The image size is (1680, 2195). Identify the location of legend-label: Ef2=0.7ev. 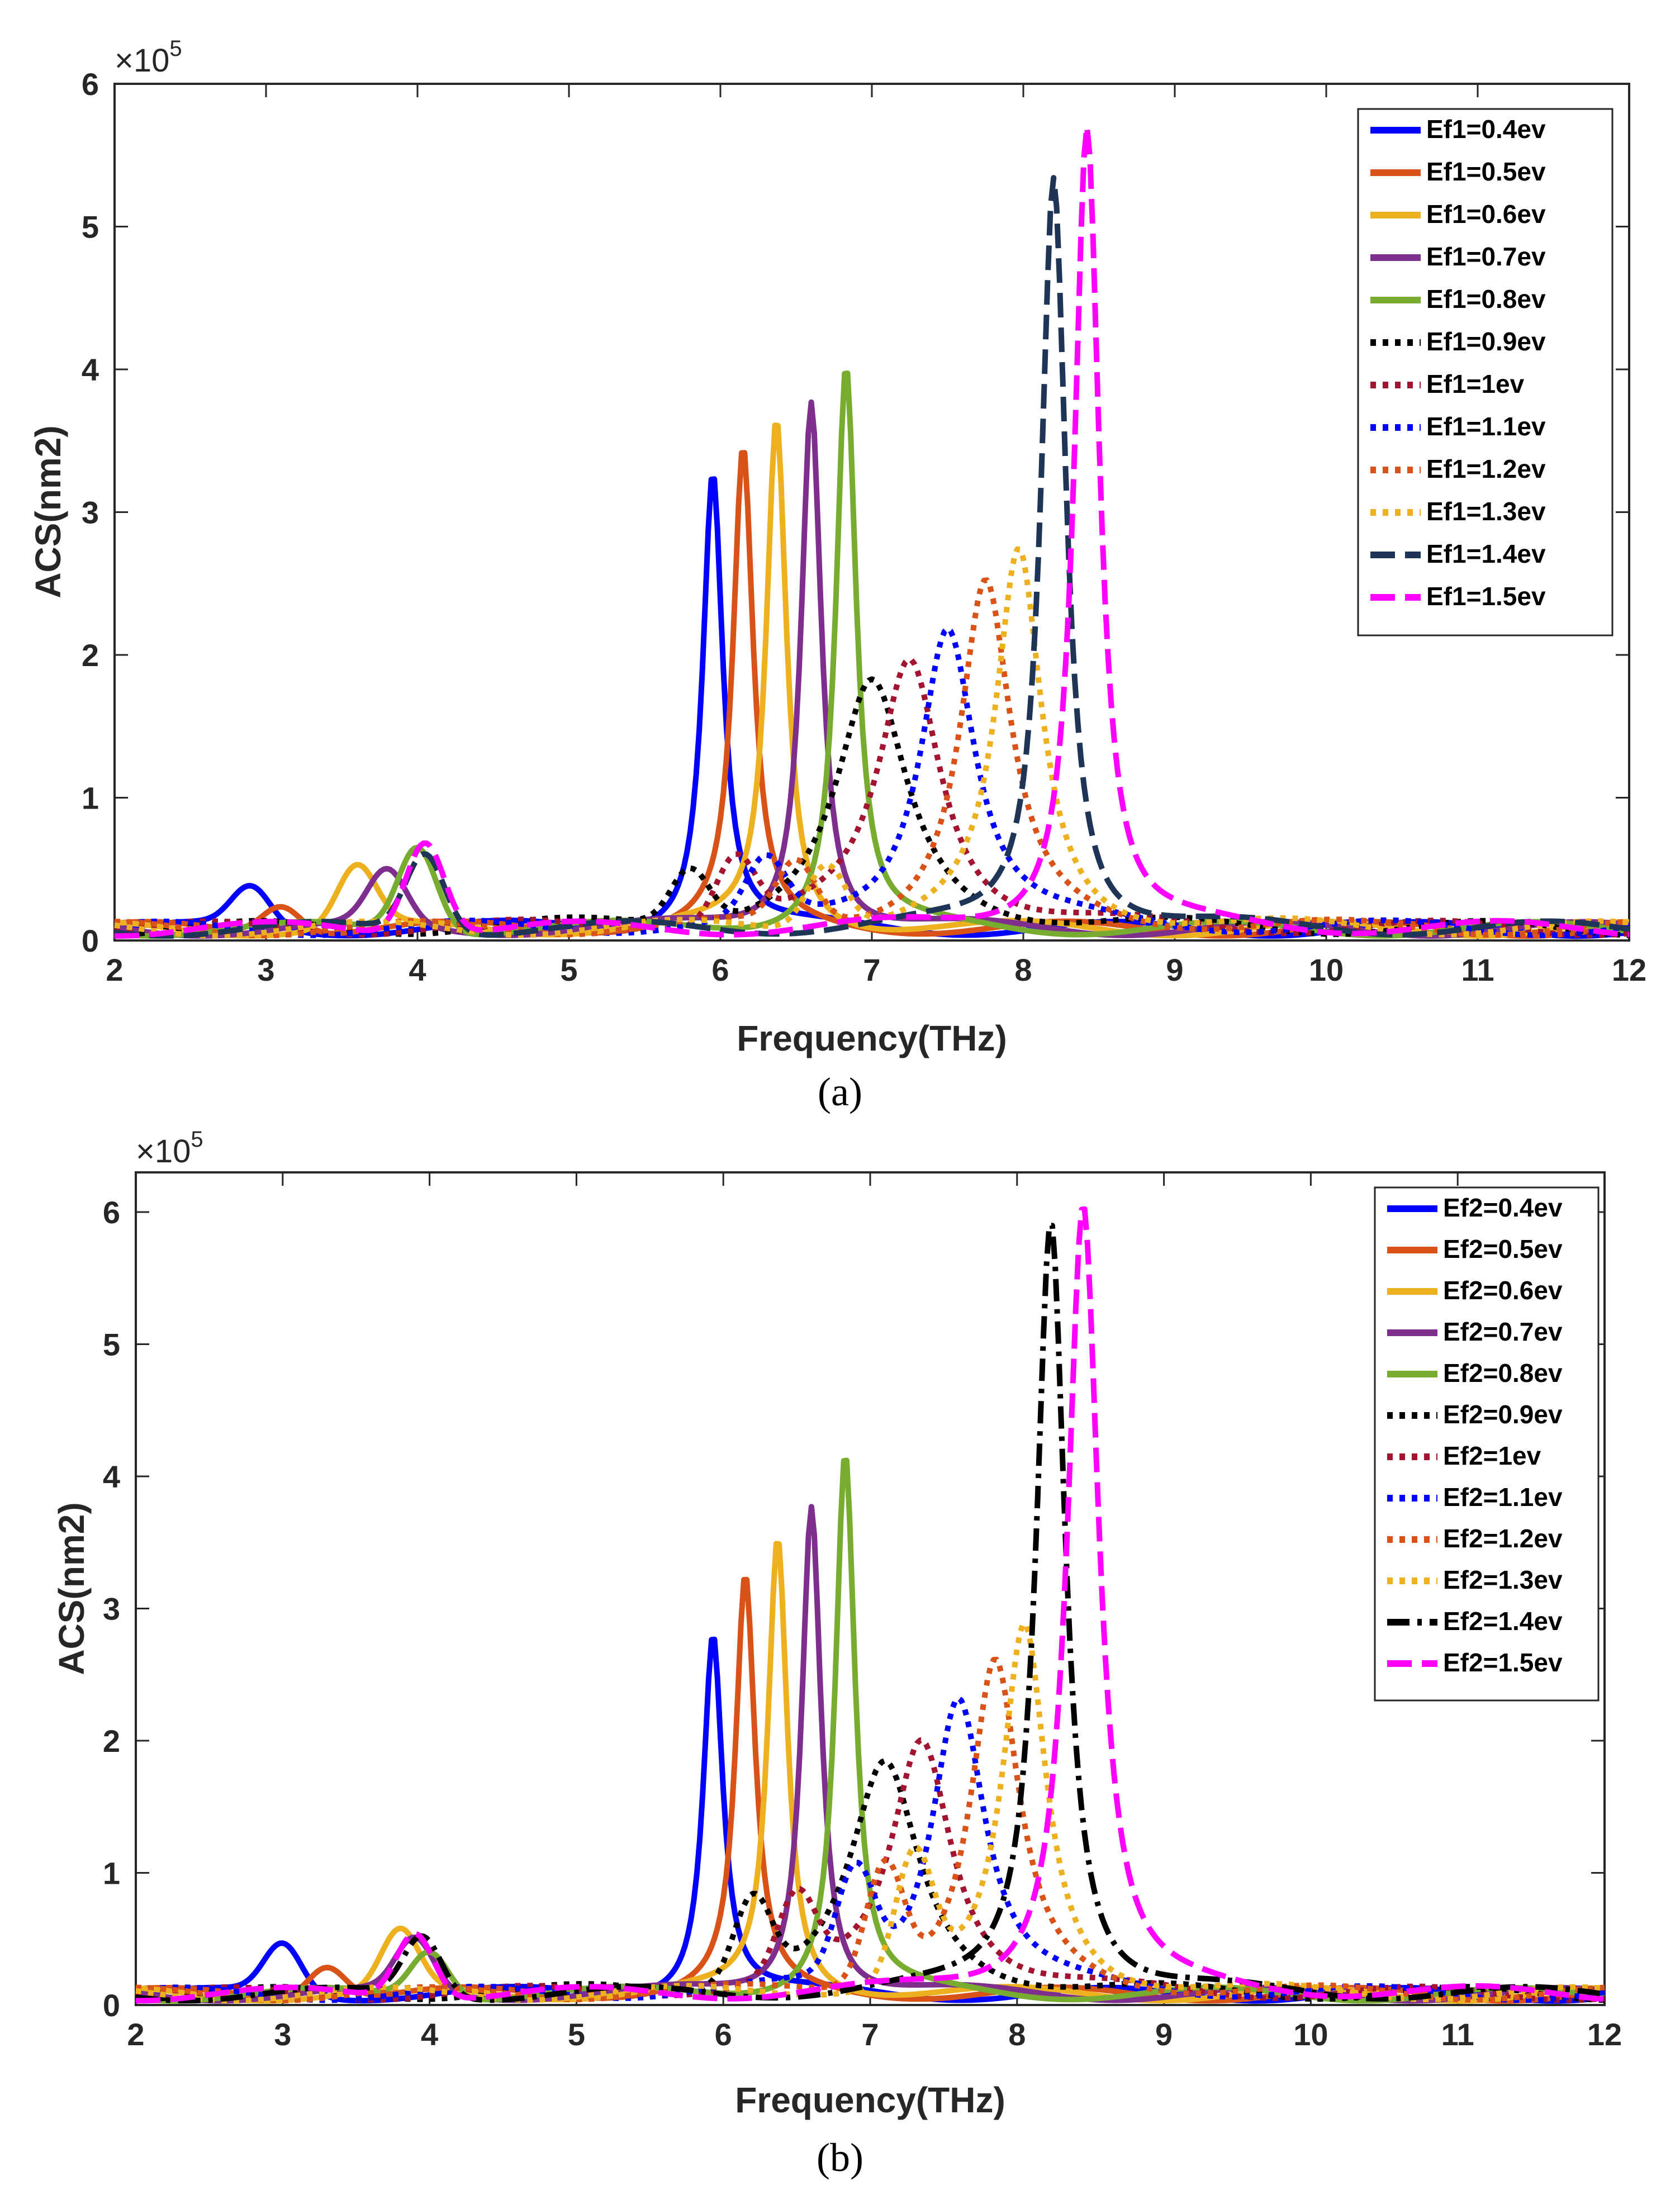
(1503, 1332).